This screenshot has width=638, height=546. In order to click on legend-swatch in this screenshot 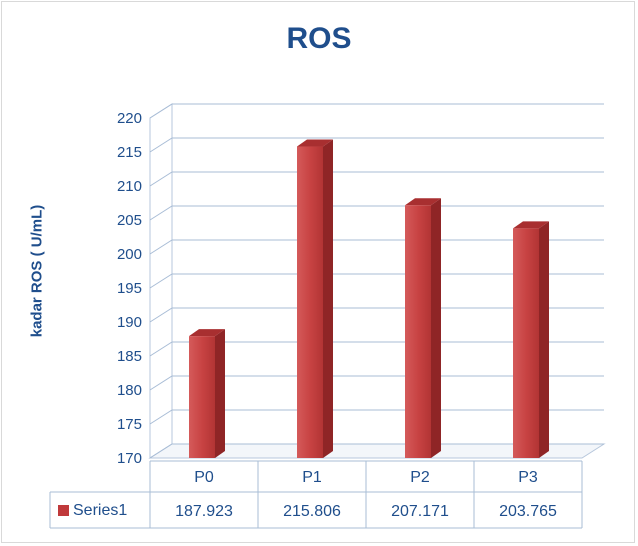, I will do `click(63, 510)`.